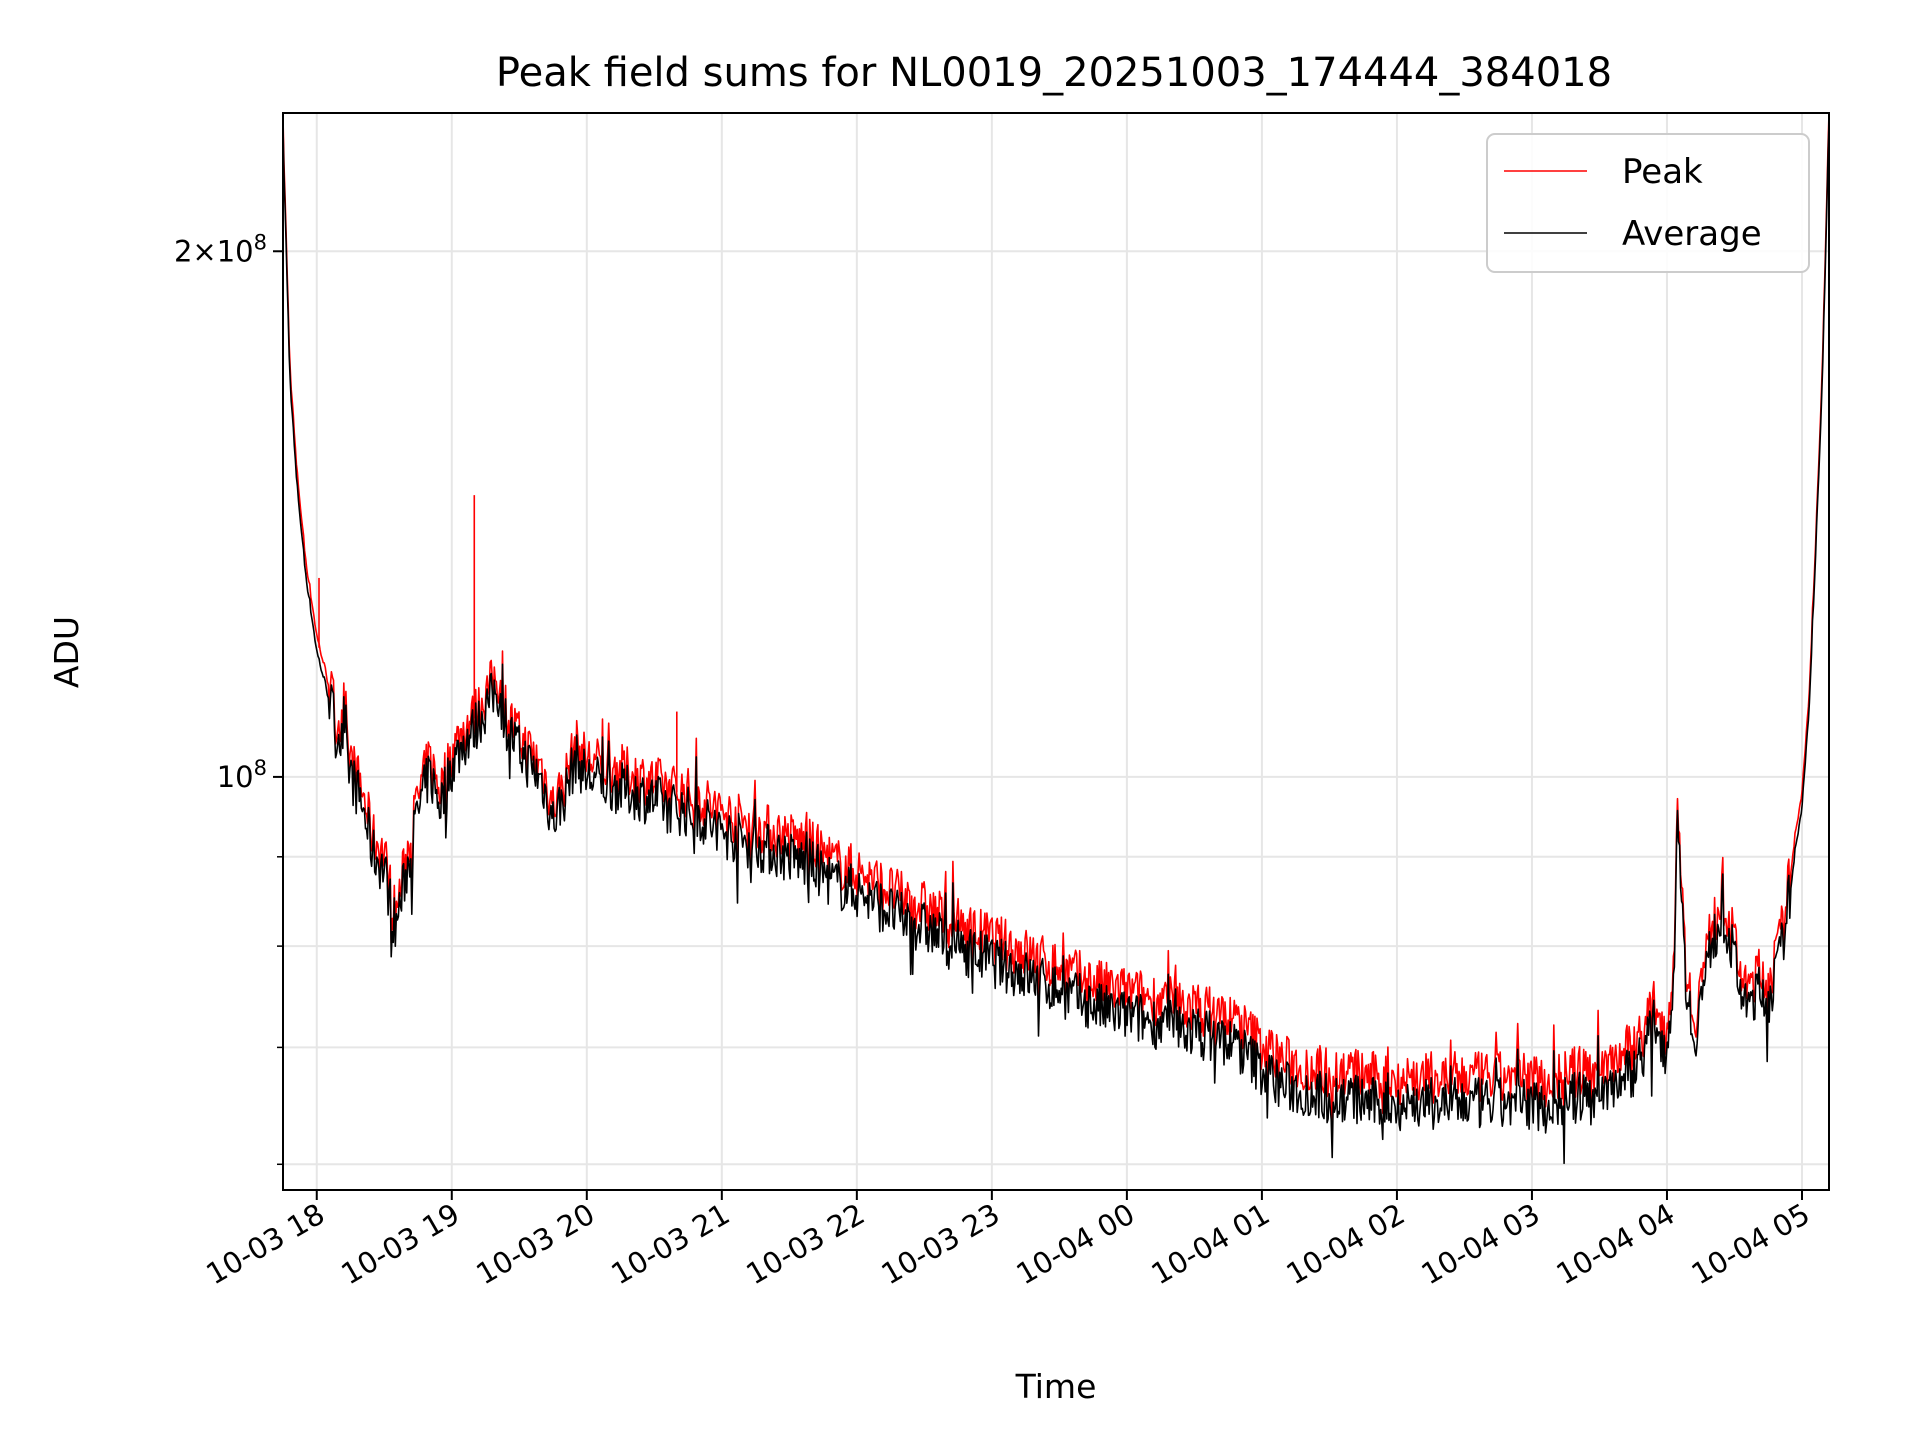 This screenshot has height=1440, width=1920. What do you see at coordinates (1056, 1386) in the screenshot?
I see `x-axis-label: Time` at bounding box center [1056, 1386].